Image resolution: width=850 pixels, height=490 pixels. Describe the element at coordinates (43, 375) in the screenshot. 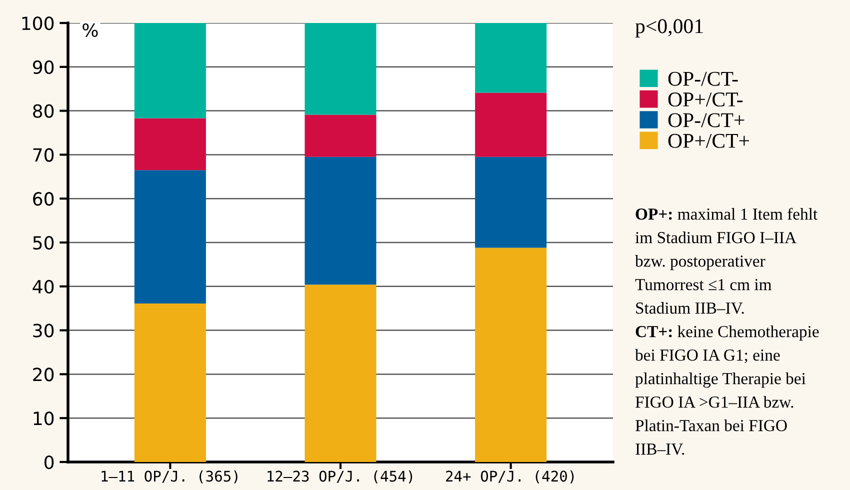

I see `y-tick-label: 20` at that location.